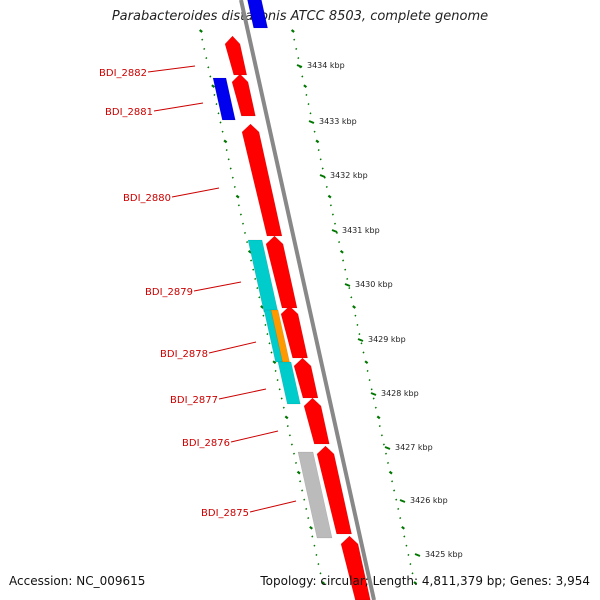 This screenshot has height=600, width=600. Describe the element at coordinates (349, 175) in the screenshot. I see `kbp-label: 3432 kbp` at that location.